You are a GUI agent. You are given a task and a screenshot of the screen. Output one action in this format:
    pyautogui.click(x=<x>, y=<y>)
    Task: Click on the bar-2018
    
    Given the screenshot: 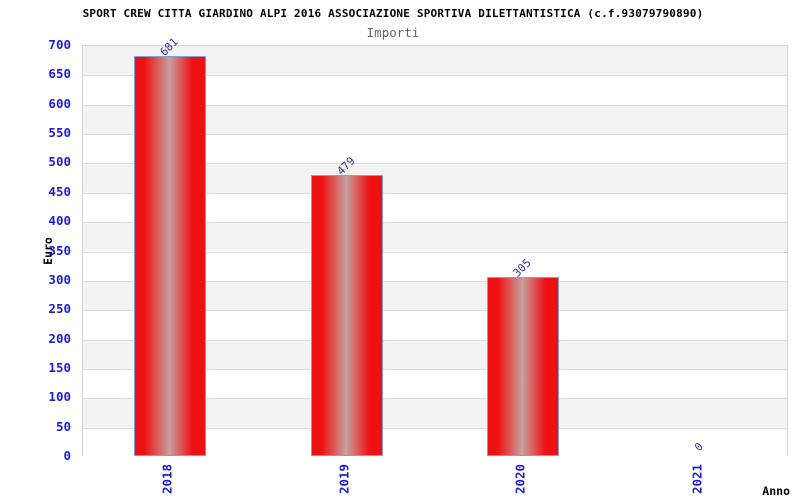 What is the action you would take?
    pyautogui.click(x=170, y=256)
    